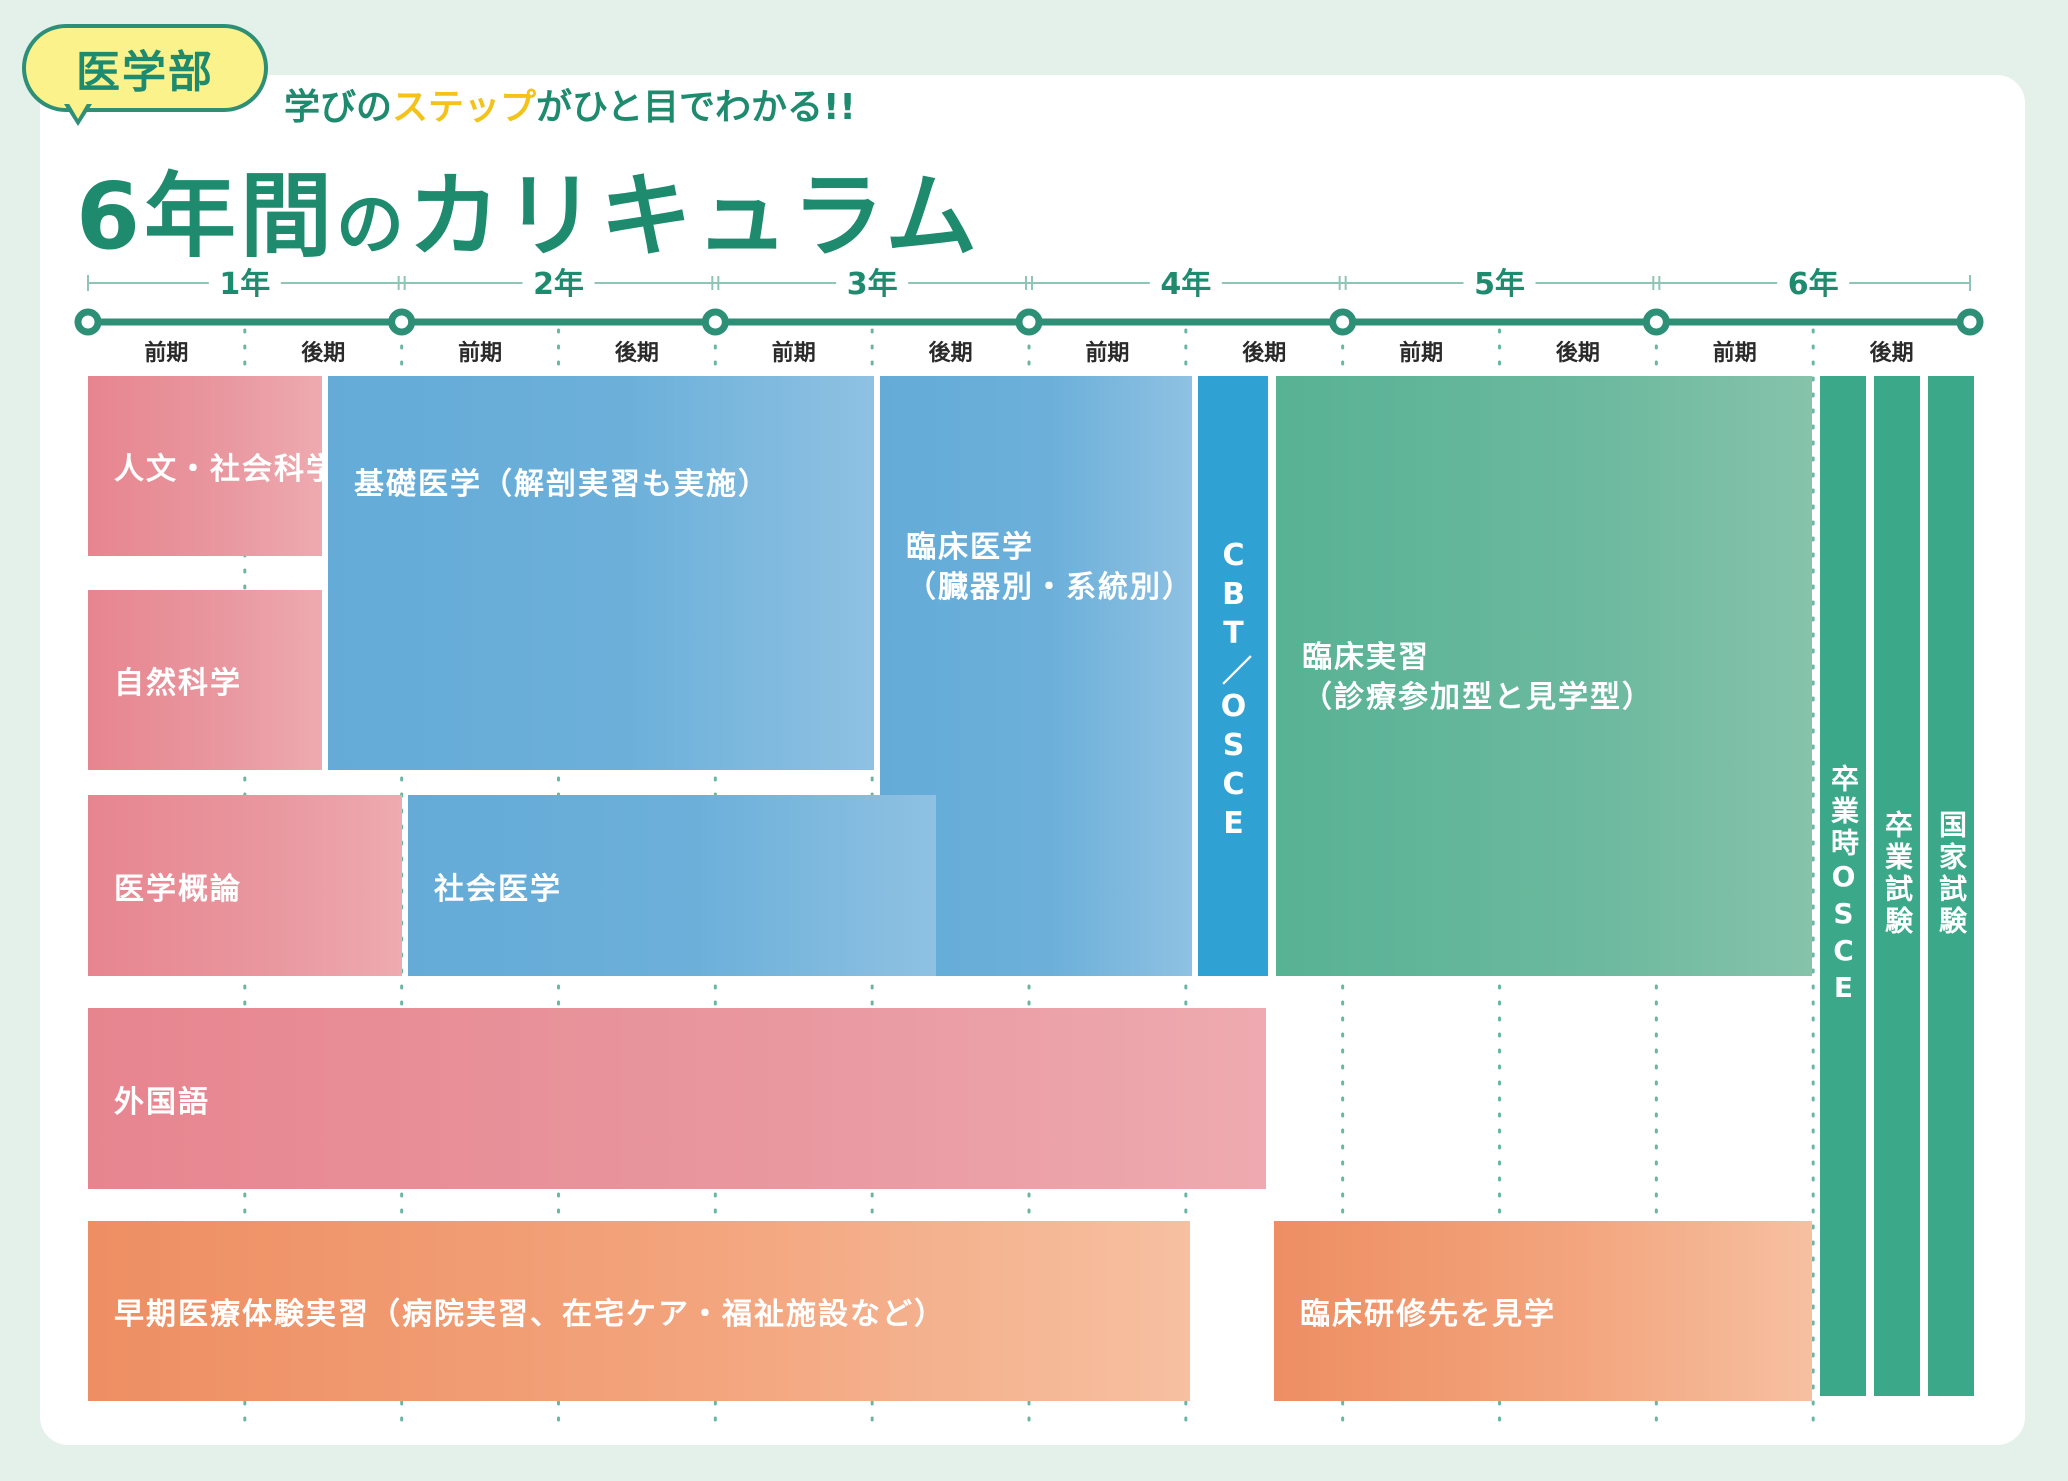  Describe the element at coordinates (672, 885) in the screenshot. I see `block-shakai-igaku: 社会医学` at that location.